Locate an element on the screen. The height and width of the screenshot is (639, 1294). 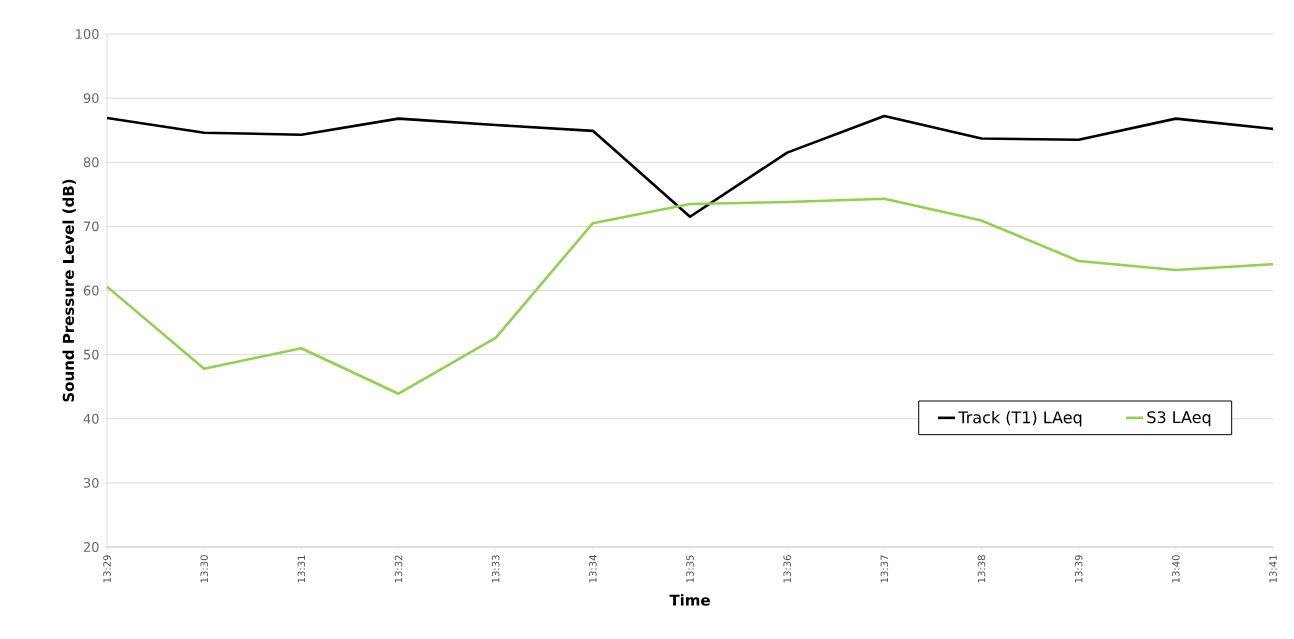
y-tick-label: 100 is located at coordinates (87, 34).